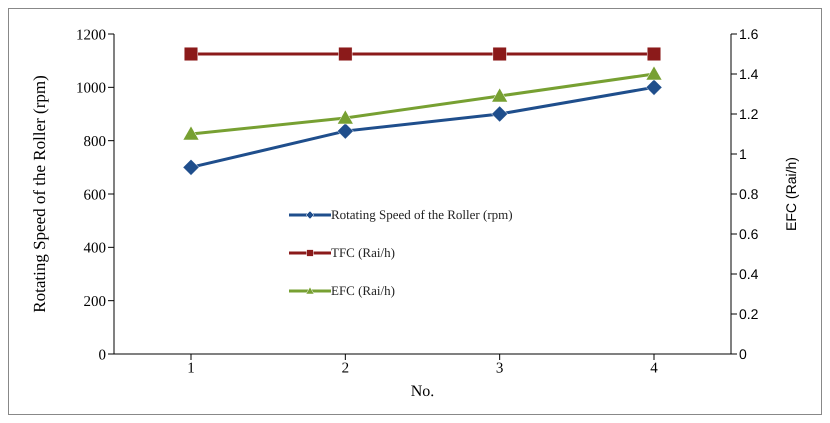 This screenshot has height=423, width=830. What do you see at coordinates (346, 368) in the screenshot?
I see `x-tick-label: 2` at bounding box center [346, 368].